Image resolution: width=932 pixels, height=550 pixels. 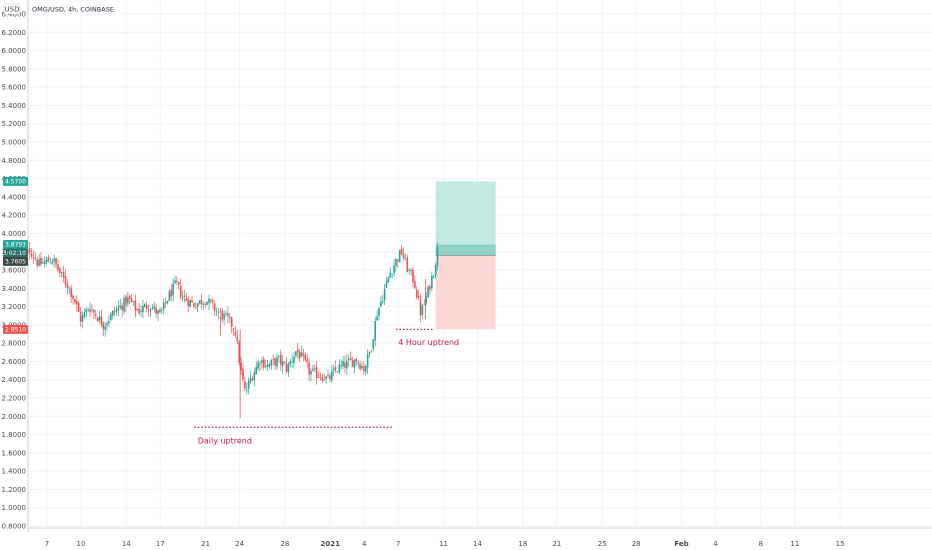 What do you see at coordinates (73, 10) in the screenshot?
I see `symbol-title: OMG/USD, 4h, COINBASE` at bounding box center [73, 10].